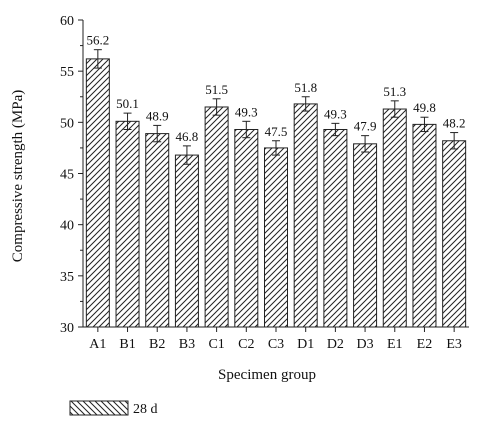 The width and height of the screenshot is (500, 431). What do you see at coordinates (395, 344) in the screenshot?
I see `x-tick-label-E1: E1` at bounding box center [395, 344].